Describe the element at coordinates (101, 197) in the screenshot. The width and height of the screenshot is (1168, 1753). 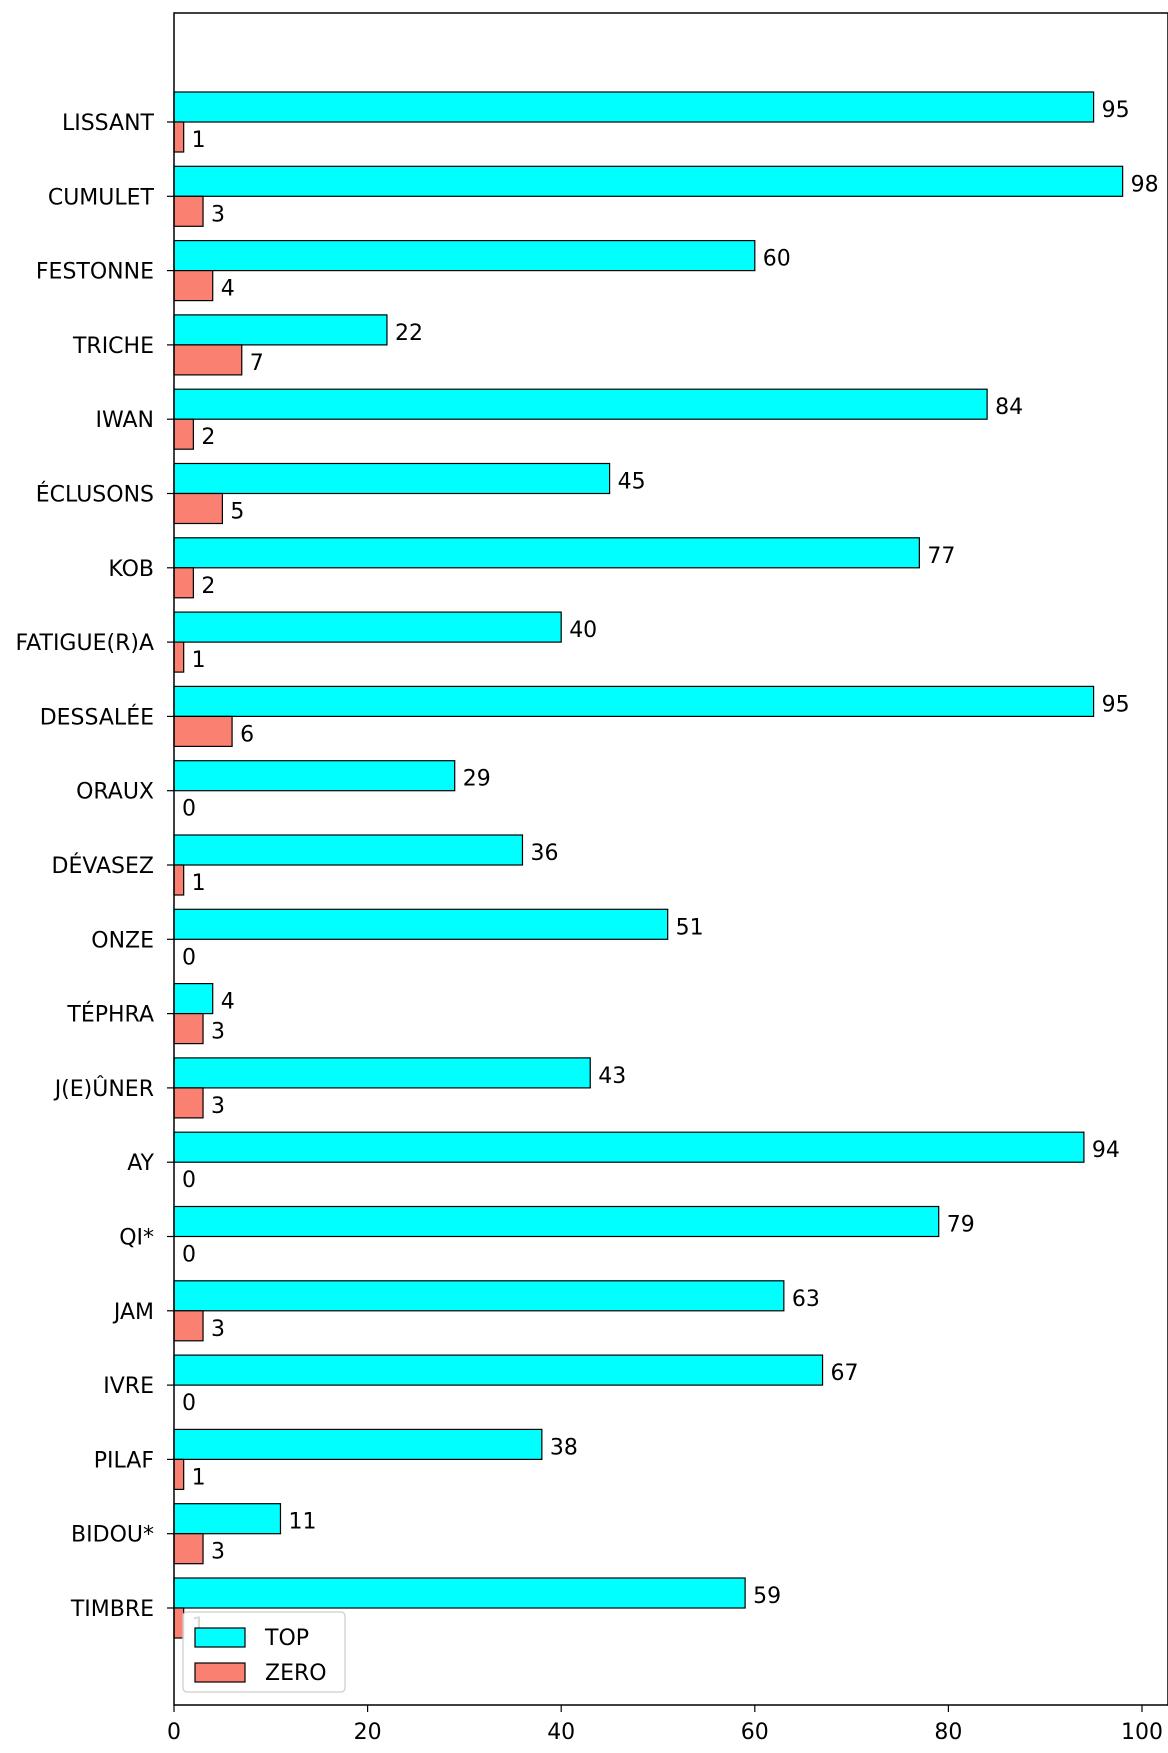
I see `y-tick-label: CUMULET` at that location.